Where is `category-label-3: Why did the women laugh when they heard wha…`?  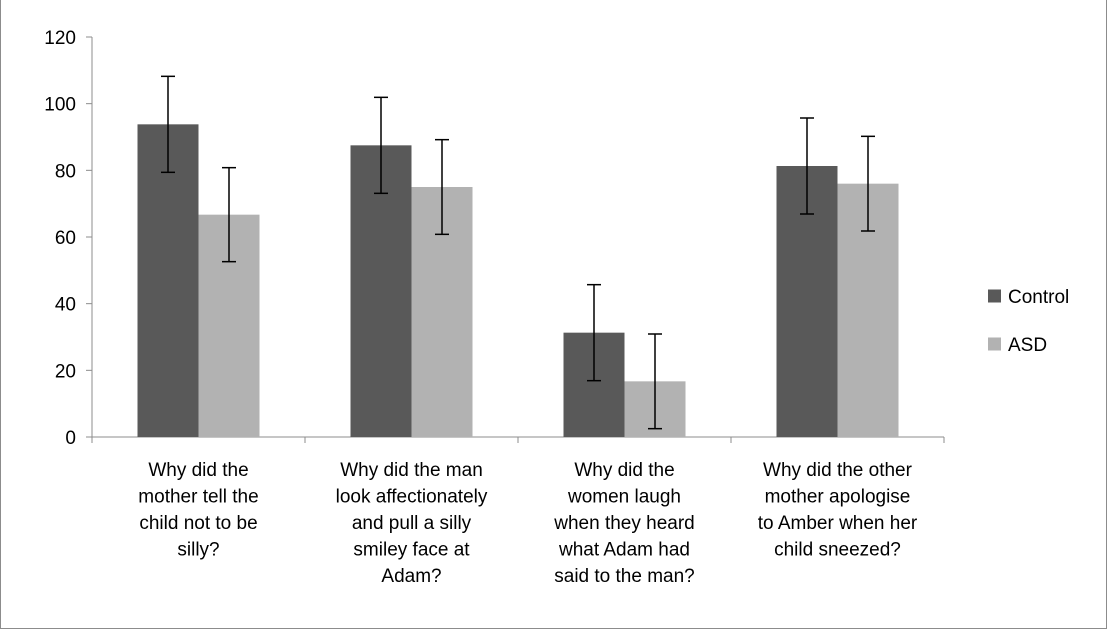
category-label-3: Why did the women laugh when they heard wha… is located at coordinates (624, 523).